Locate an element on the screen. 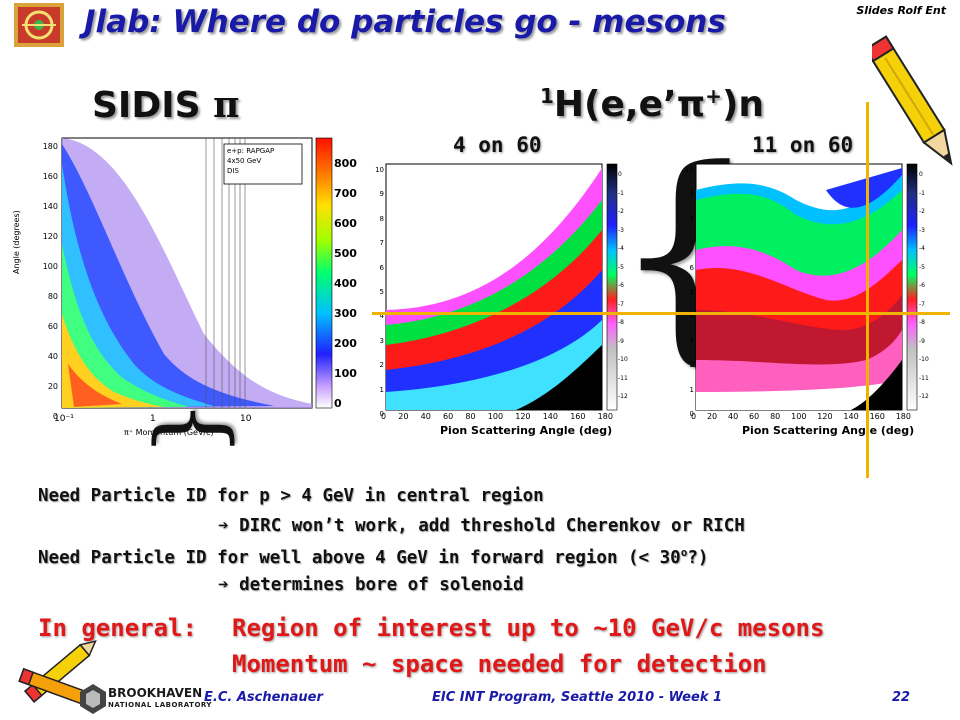 The image size is (960, 720). mid-ytick-4: 4 is located at coordinates (381, 316).